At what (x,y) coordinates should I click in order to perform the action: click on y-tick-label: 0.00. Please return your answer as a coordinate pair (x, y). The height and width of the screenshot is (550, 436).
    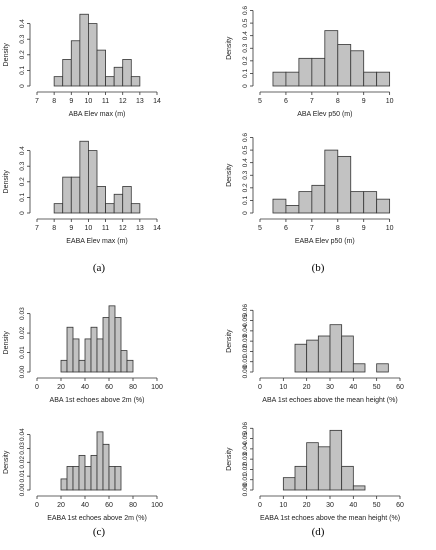
    Looking at the image, I should click on (22, 371).